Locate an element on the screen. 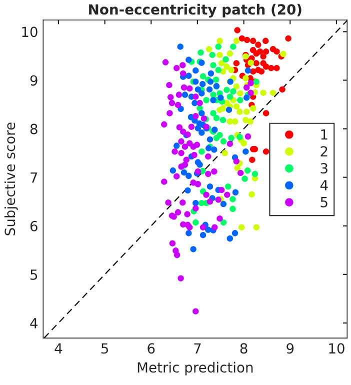  legend-label: 3 is located at coordinates (324, 168).